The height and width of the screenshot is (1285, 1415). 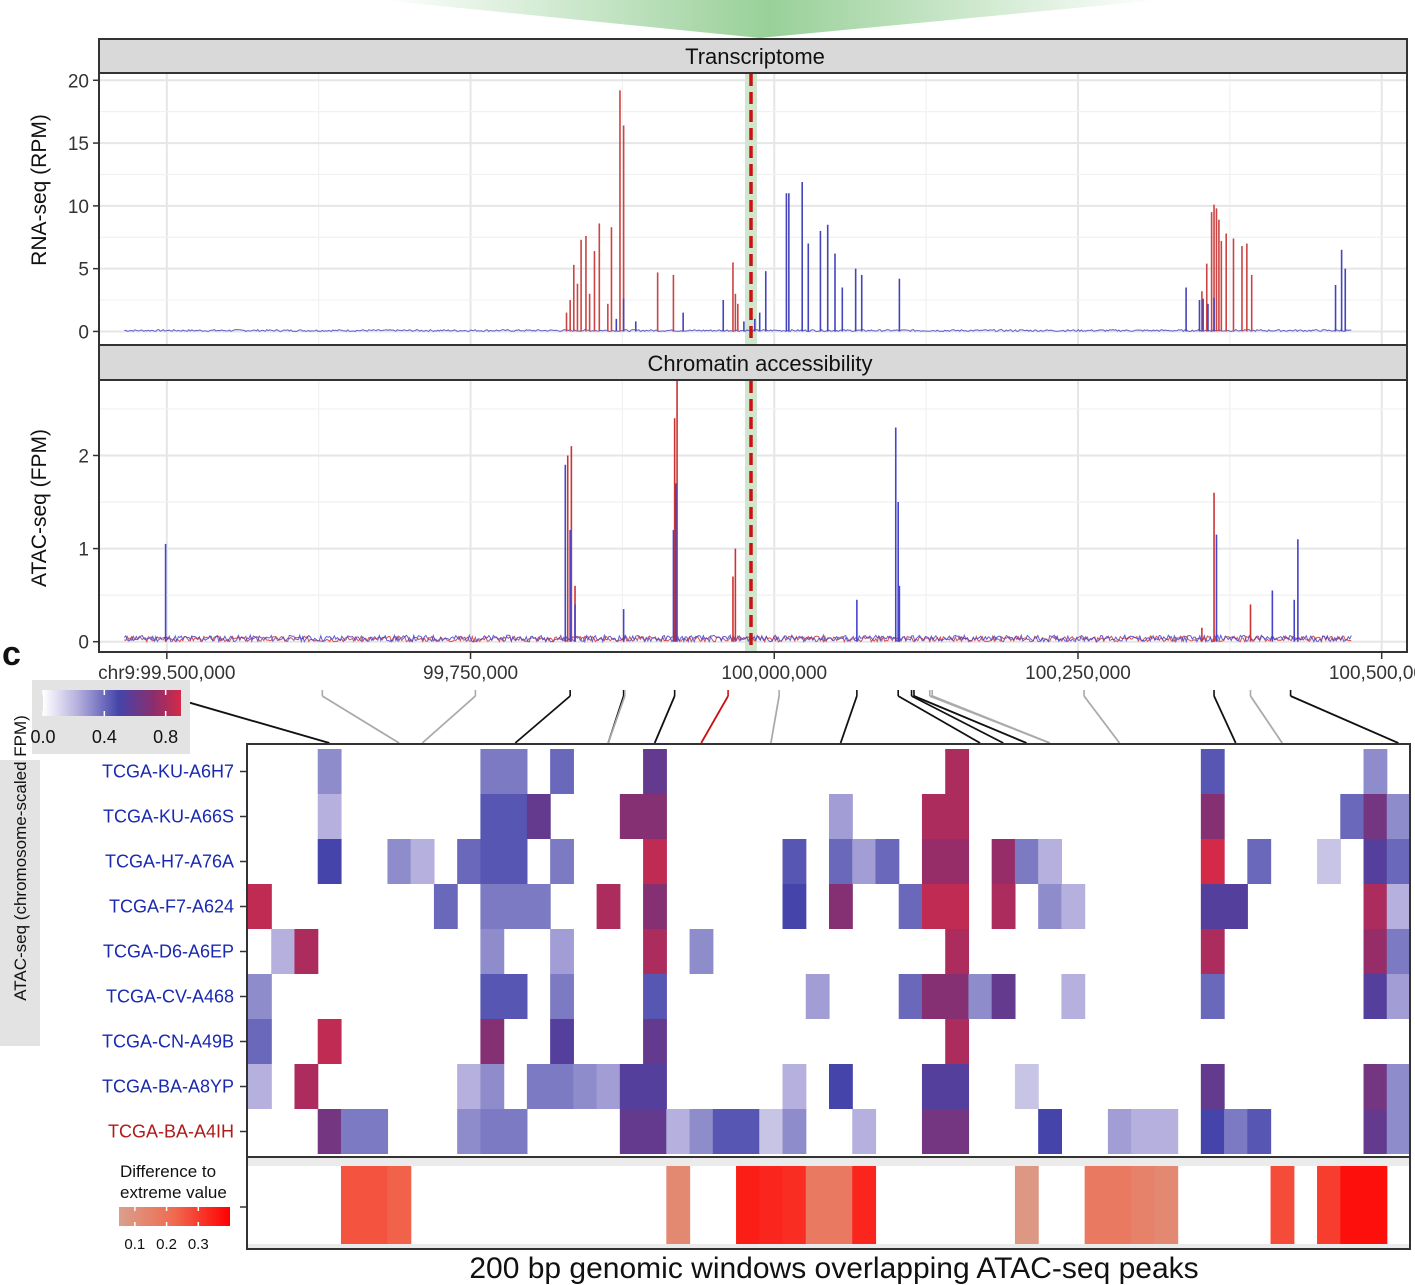 I want to click on panel-letter: c, so click(x=11, y=654).